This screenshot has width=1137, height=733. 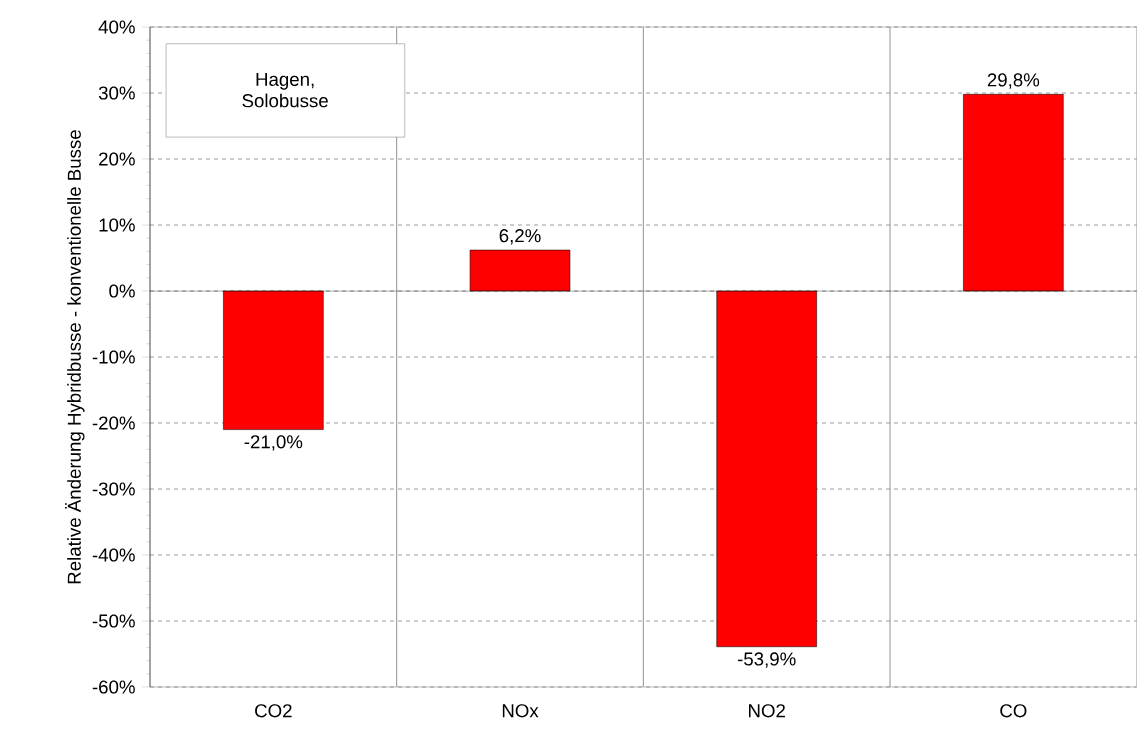 I want to click on y-tick-label: -10%, so click(x=113, y=357).